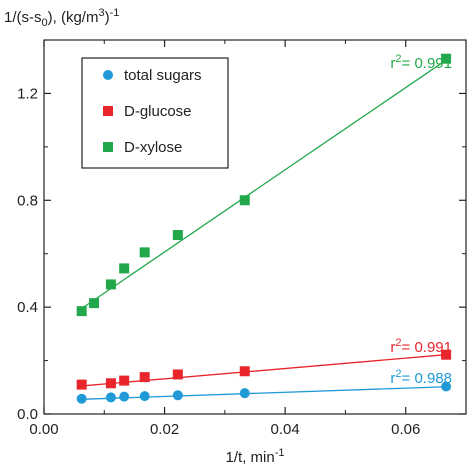  I want to click on x-axis-label: 1/t, min-1, so click(255, 456).